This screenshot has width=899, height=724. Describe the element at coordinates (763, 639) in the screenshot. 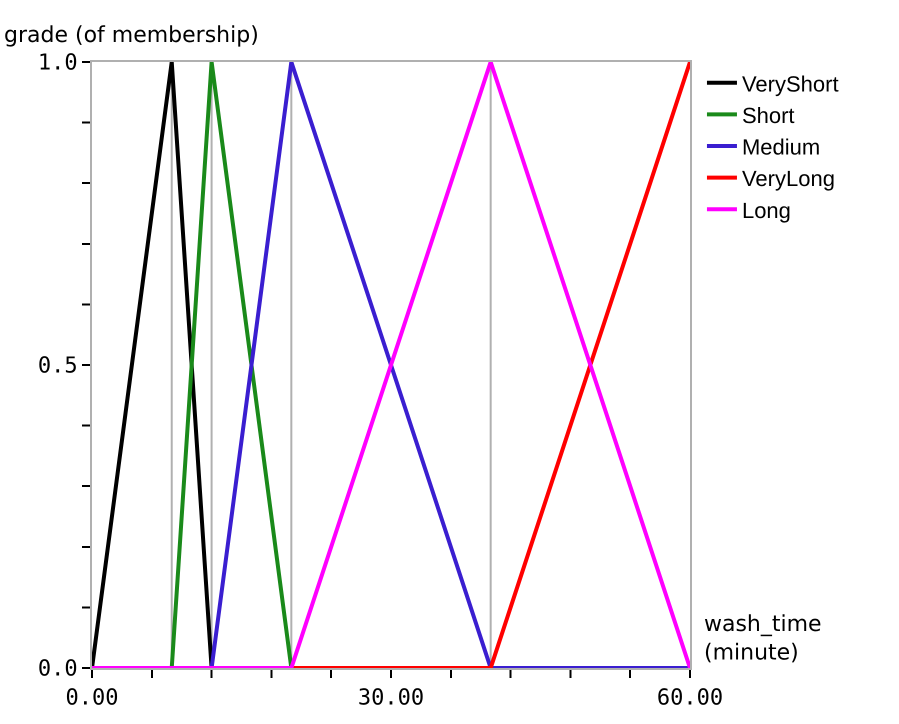

I see `x-axis-title: wash_time (minute)` at that location.